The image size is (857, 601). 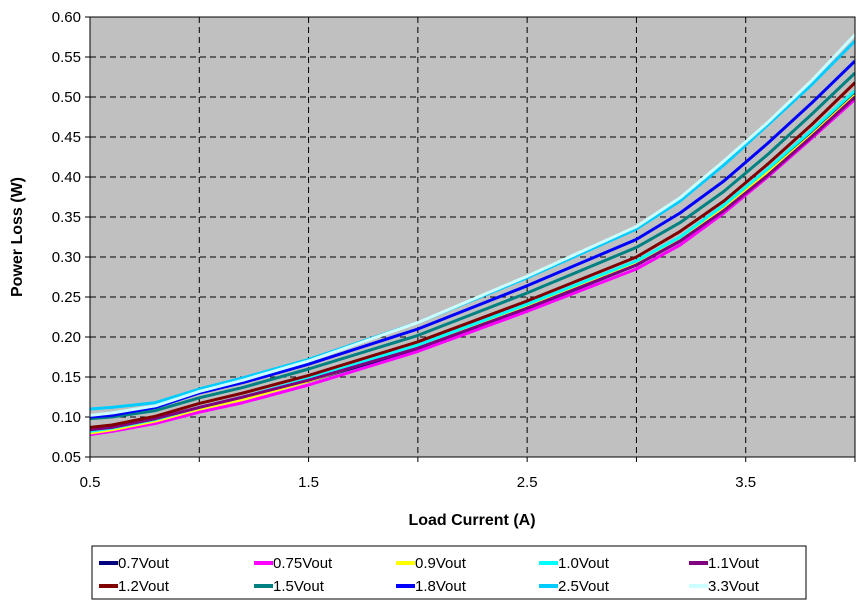 What do you see at coordinates (734, 586) in the screenshot?
I see `legend-label-3.3Vout: 3.3Vout` at bounding box center [734, 586].